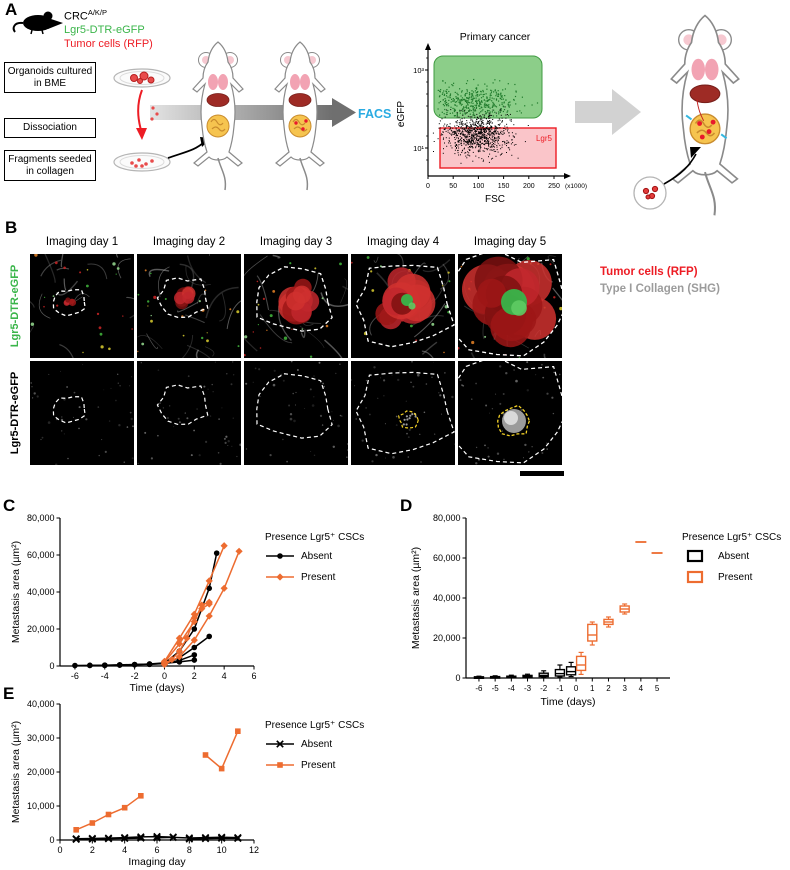 Image resolution: width=790 pixels, height=870 pixels. I want to click on strain-name: CRCA/K/P, so click(86, 15).